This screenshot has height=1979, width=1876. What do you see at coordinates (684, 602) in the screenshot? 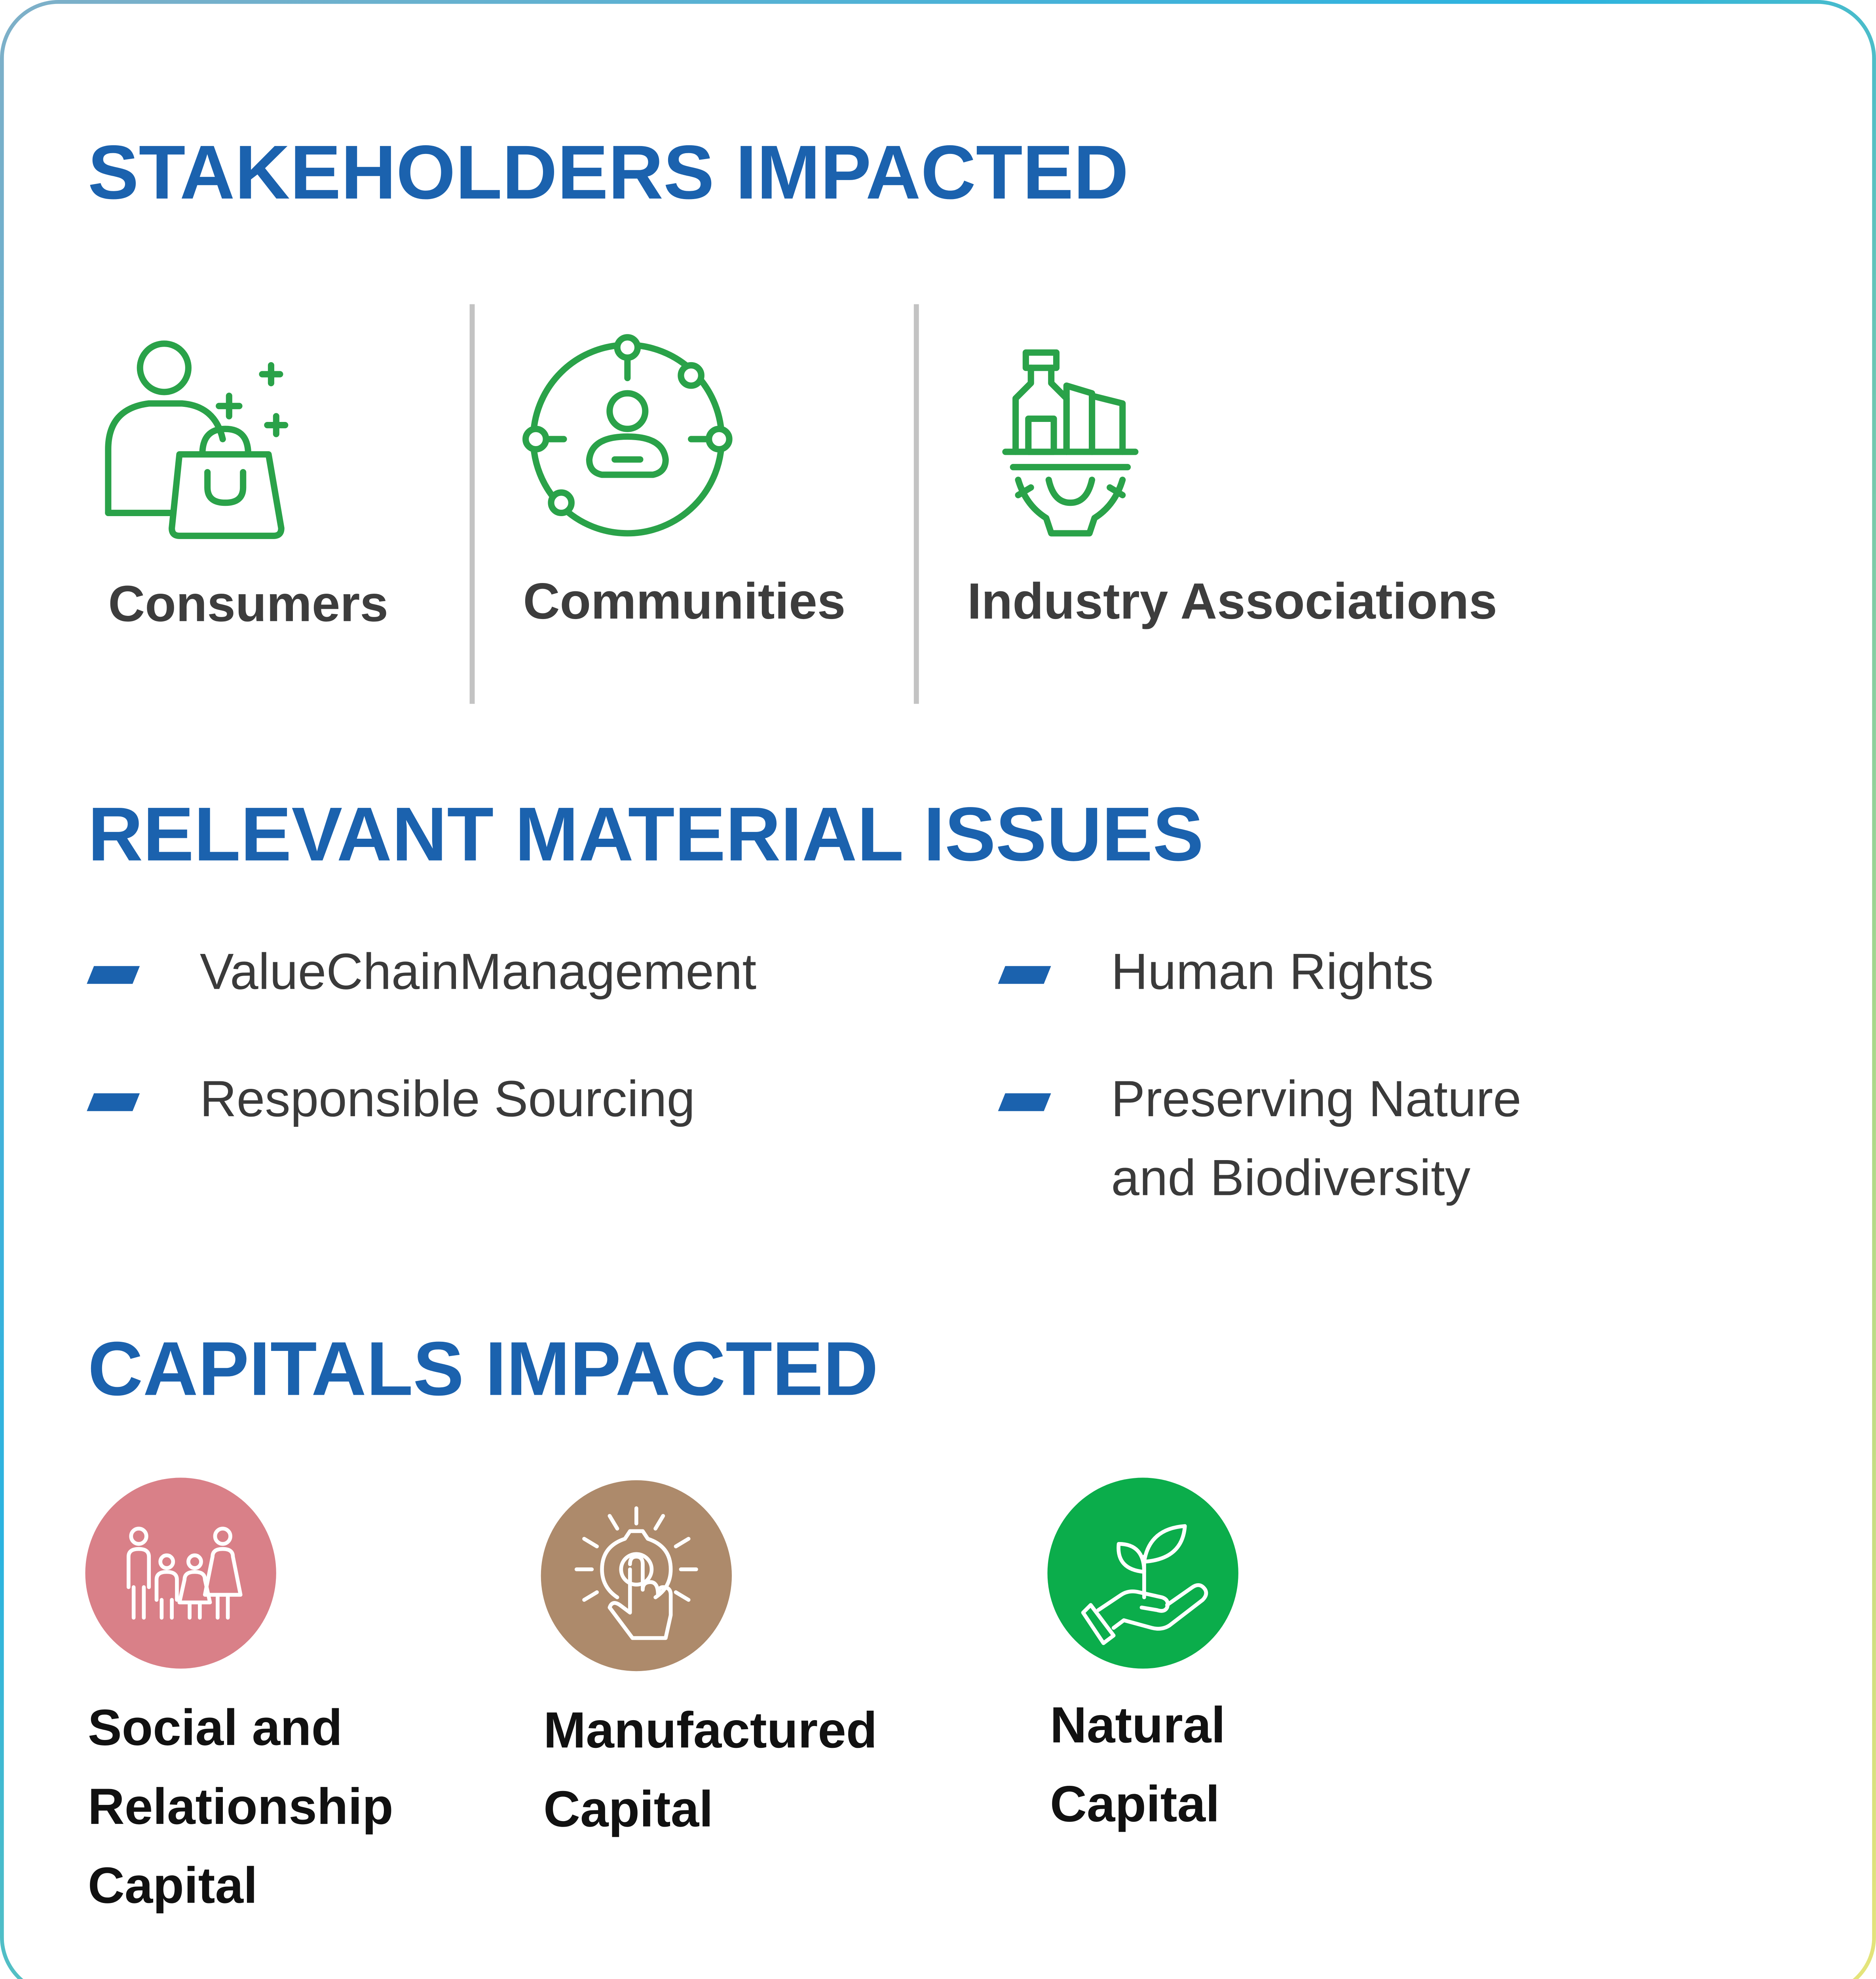
I see `stakeholder-label-communities: Communities` at bounding box center [684, 602].